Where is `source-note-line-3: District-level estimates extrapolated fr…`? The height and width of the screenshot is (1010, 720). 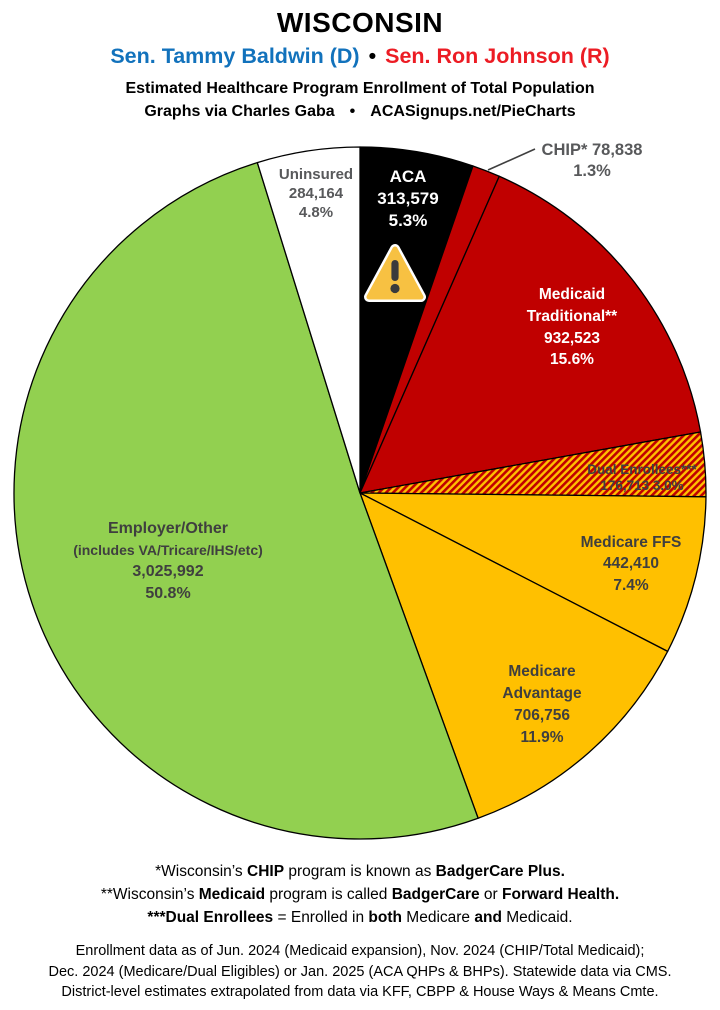
source-note-line-3: District-level estimates extrapolated fr… is located at coordinates (360, 992).